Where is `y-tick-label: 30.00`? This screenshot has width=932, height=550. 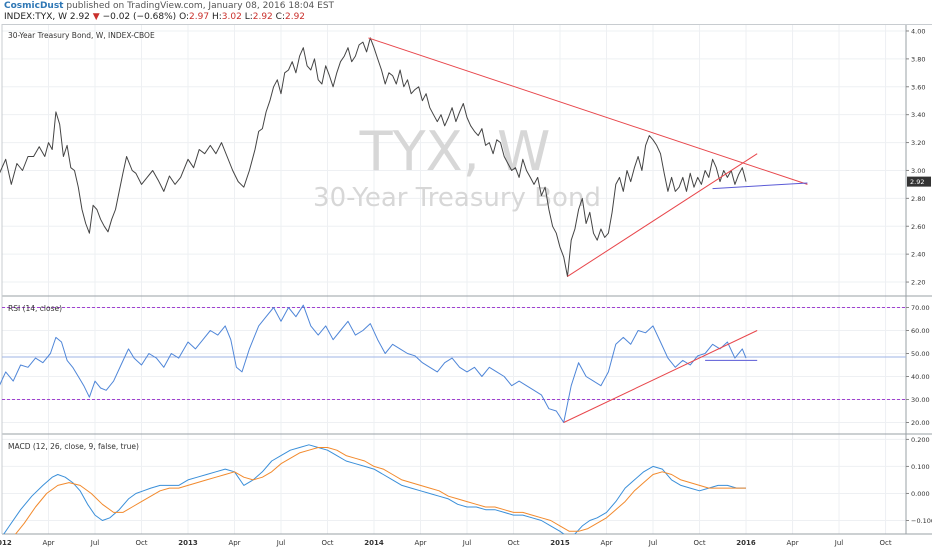 y-tick-label: 30.00 is located at coordinates (920, 400).